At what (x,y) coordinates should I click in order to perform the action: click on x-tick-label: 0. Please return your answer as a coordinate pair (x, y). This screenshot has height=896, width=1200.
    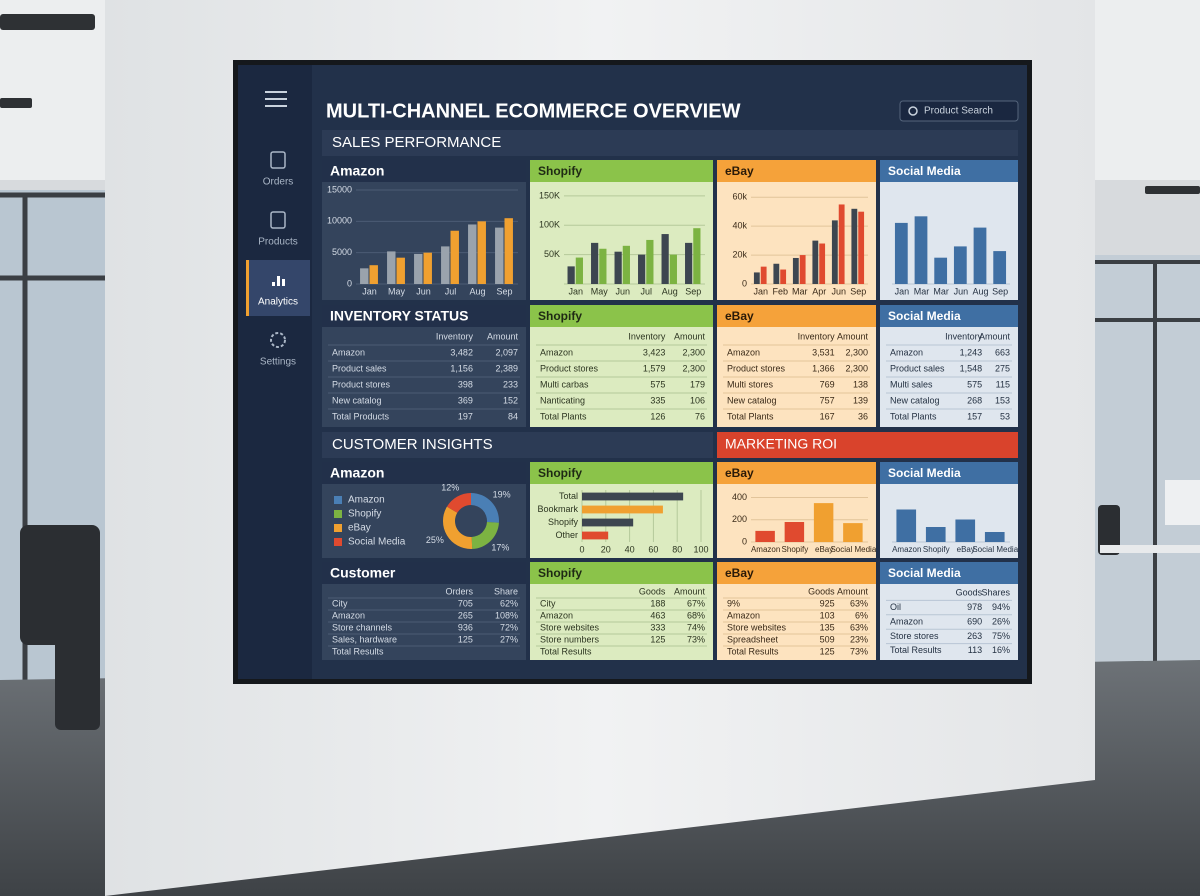
    Looking at the image, I should click on (581, 549).